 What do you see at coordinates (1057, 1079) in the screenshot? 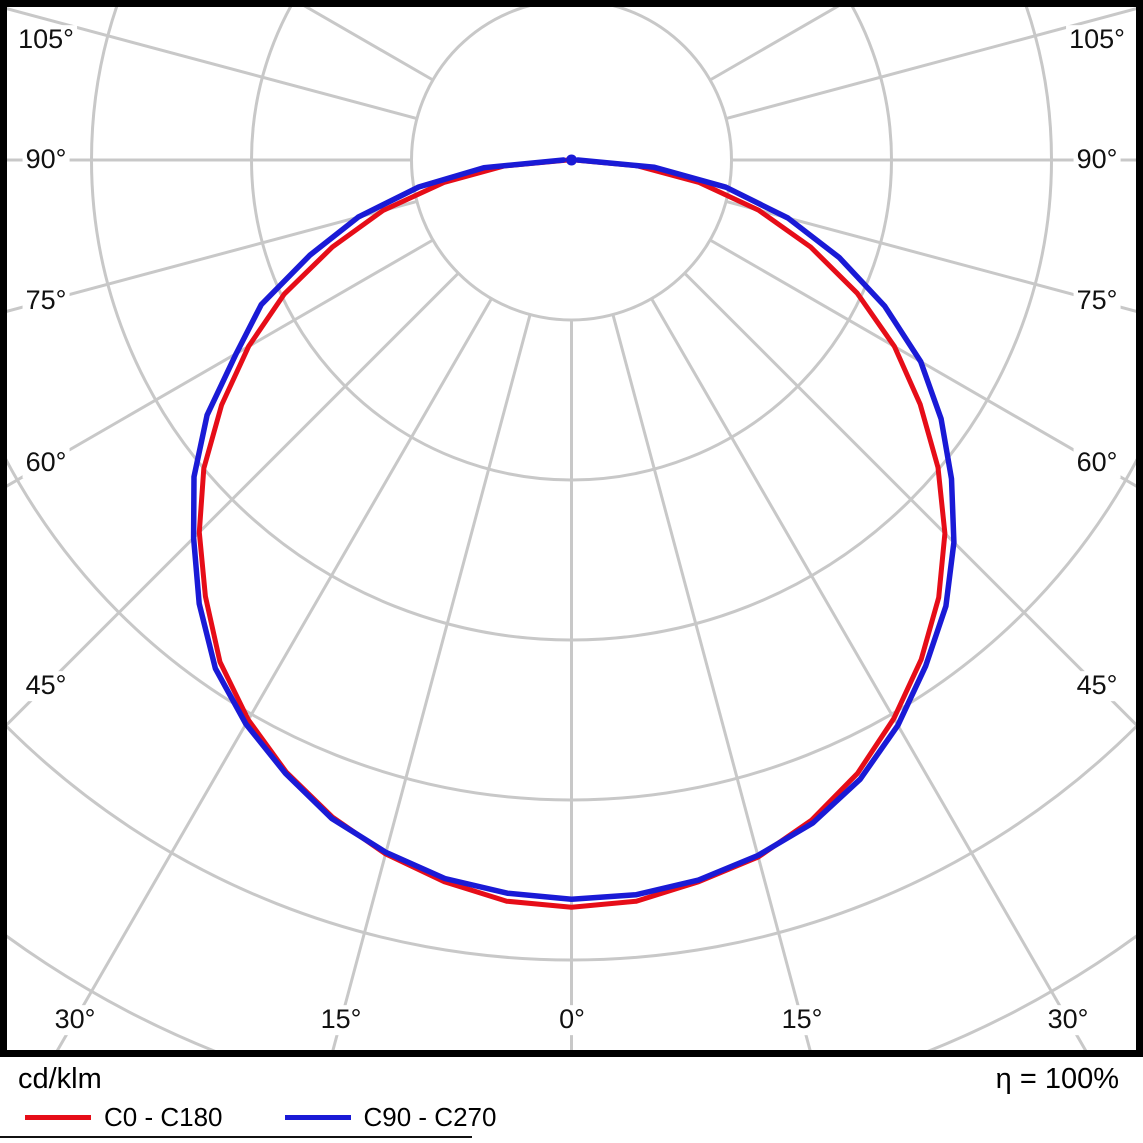
I see `efficiency-label: η = 100%` at bounding box center [1057, 1079].